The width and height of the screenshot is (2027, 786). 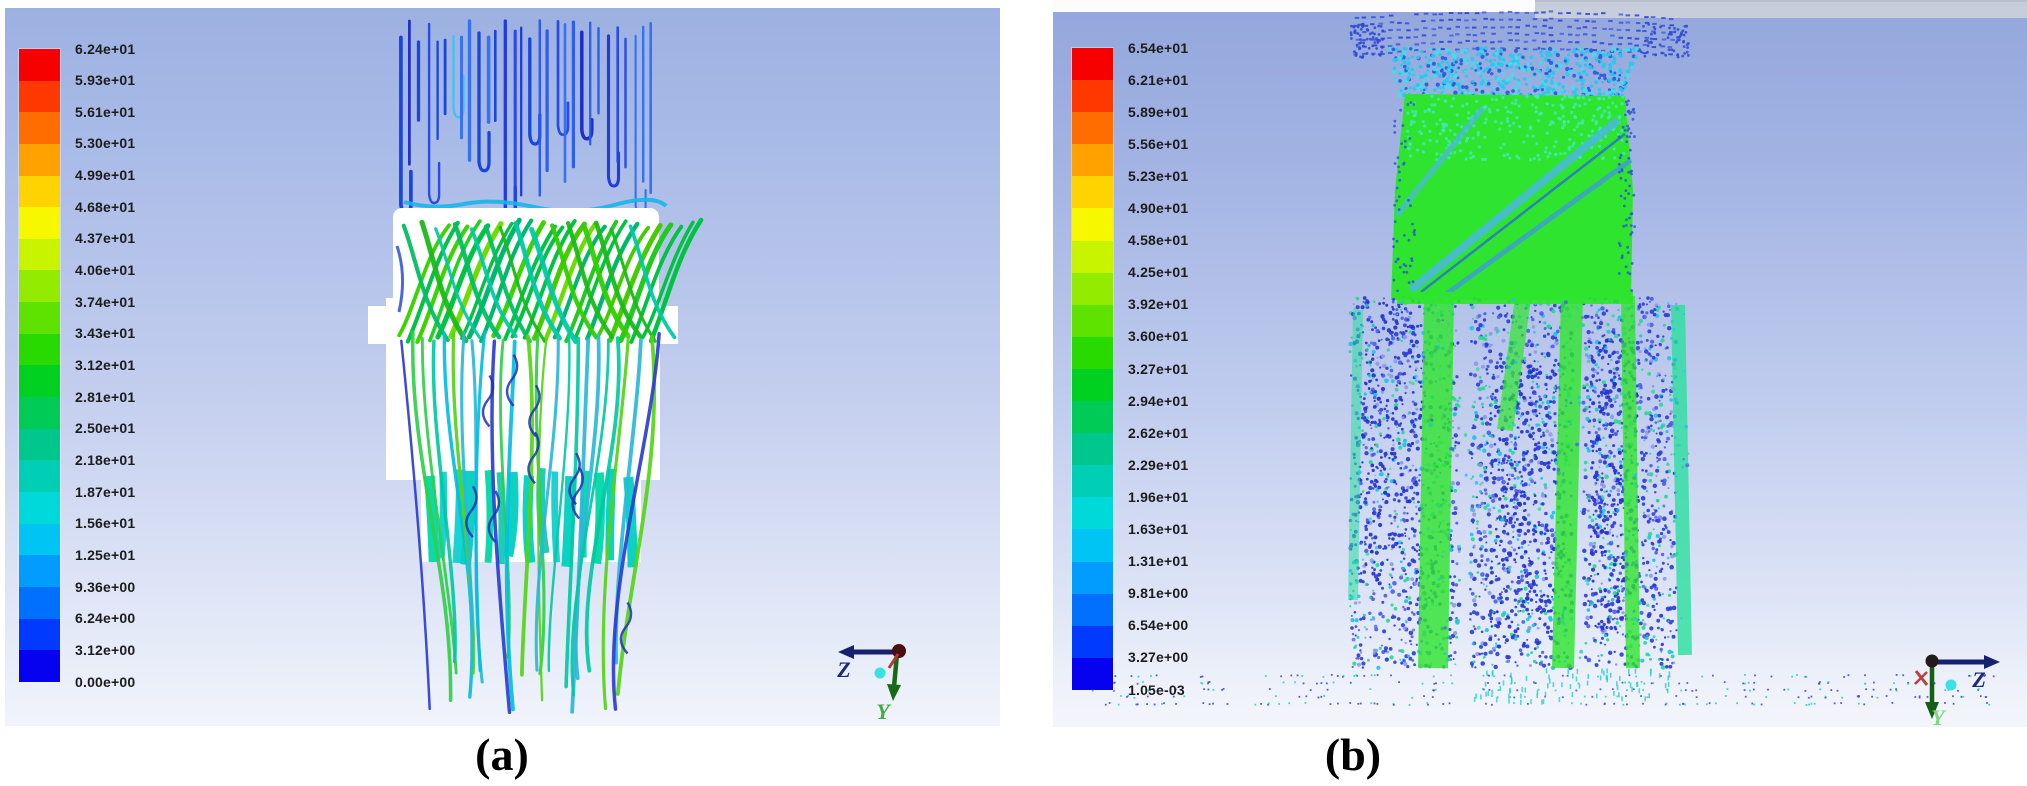 I want to click on inlet-vector-fan, so click(x=1519, y=34).